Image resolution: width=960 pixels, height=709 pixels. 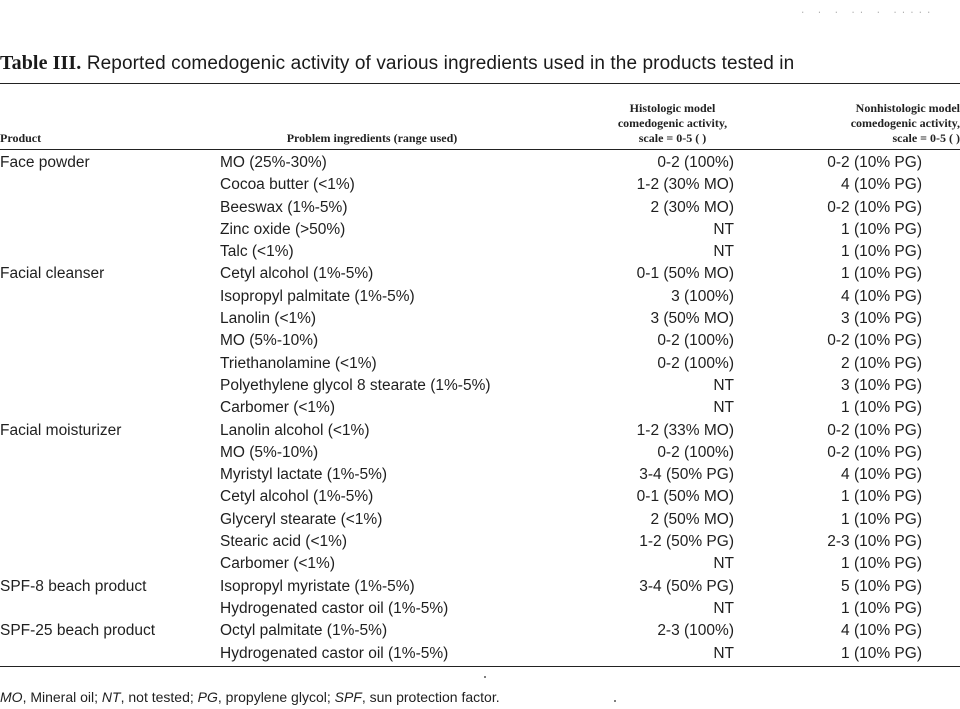 I want to click on cell-histologic: 2-3 (100%), so click(x=695, y=631).